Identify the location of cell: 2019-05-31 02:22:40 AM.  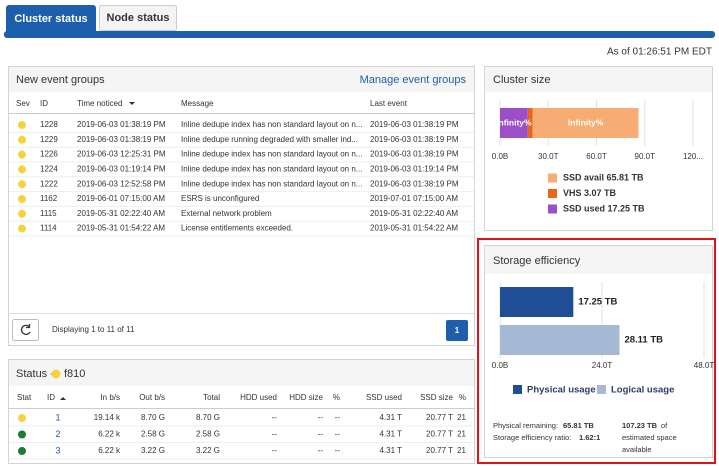
(414, 213).